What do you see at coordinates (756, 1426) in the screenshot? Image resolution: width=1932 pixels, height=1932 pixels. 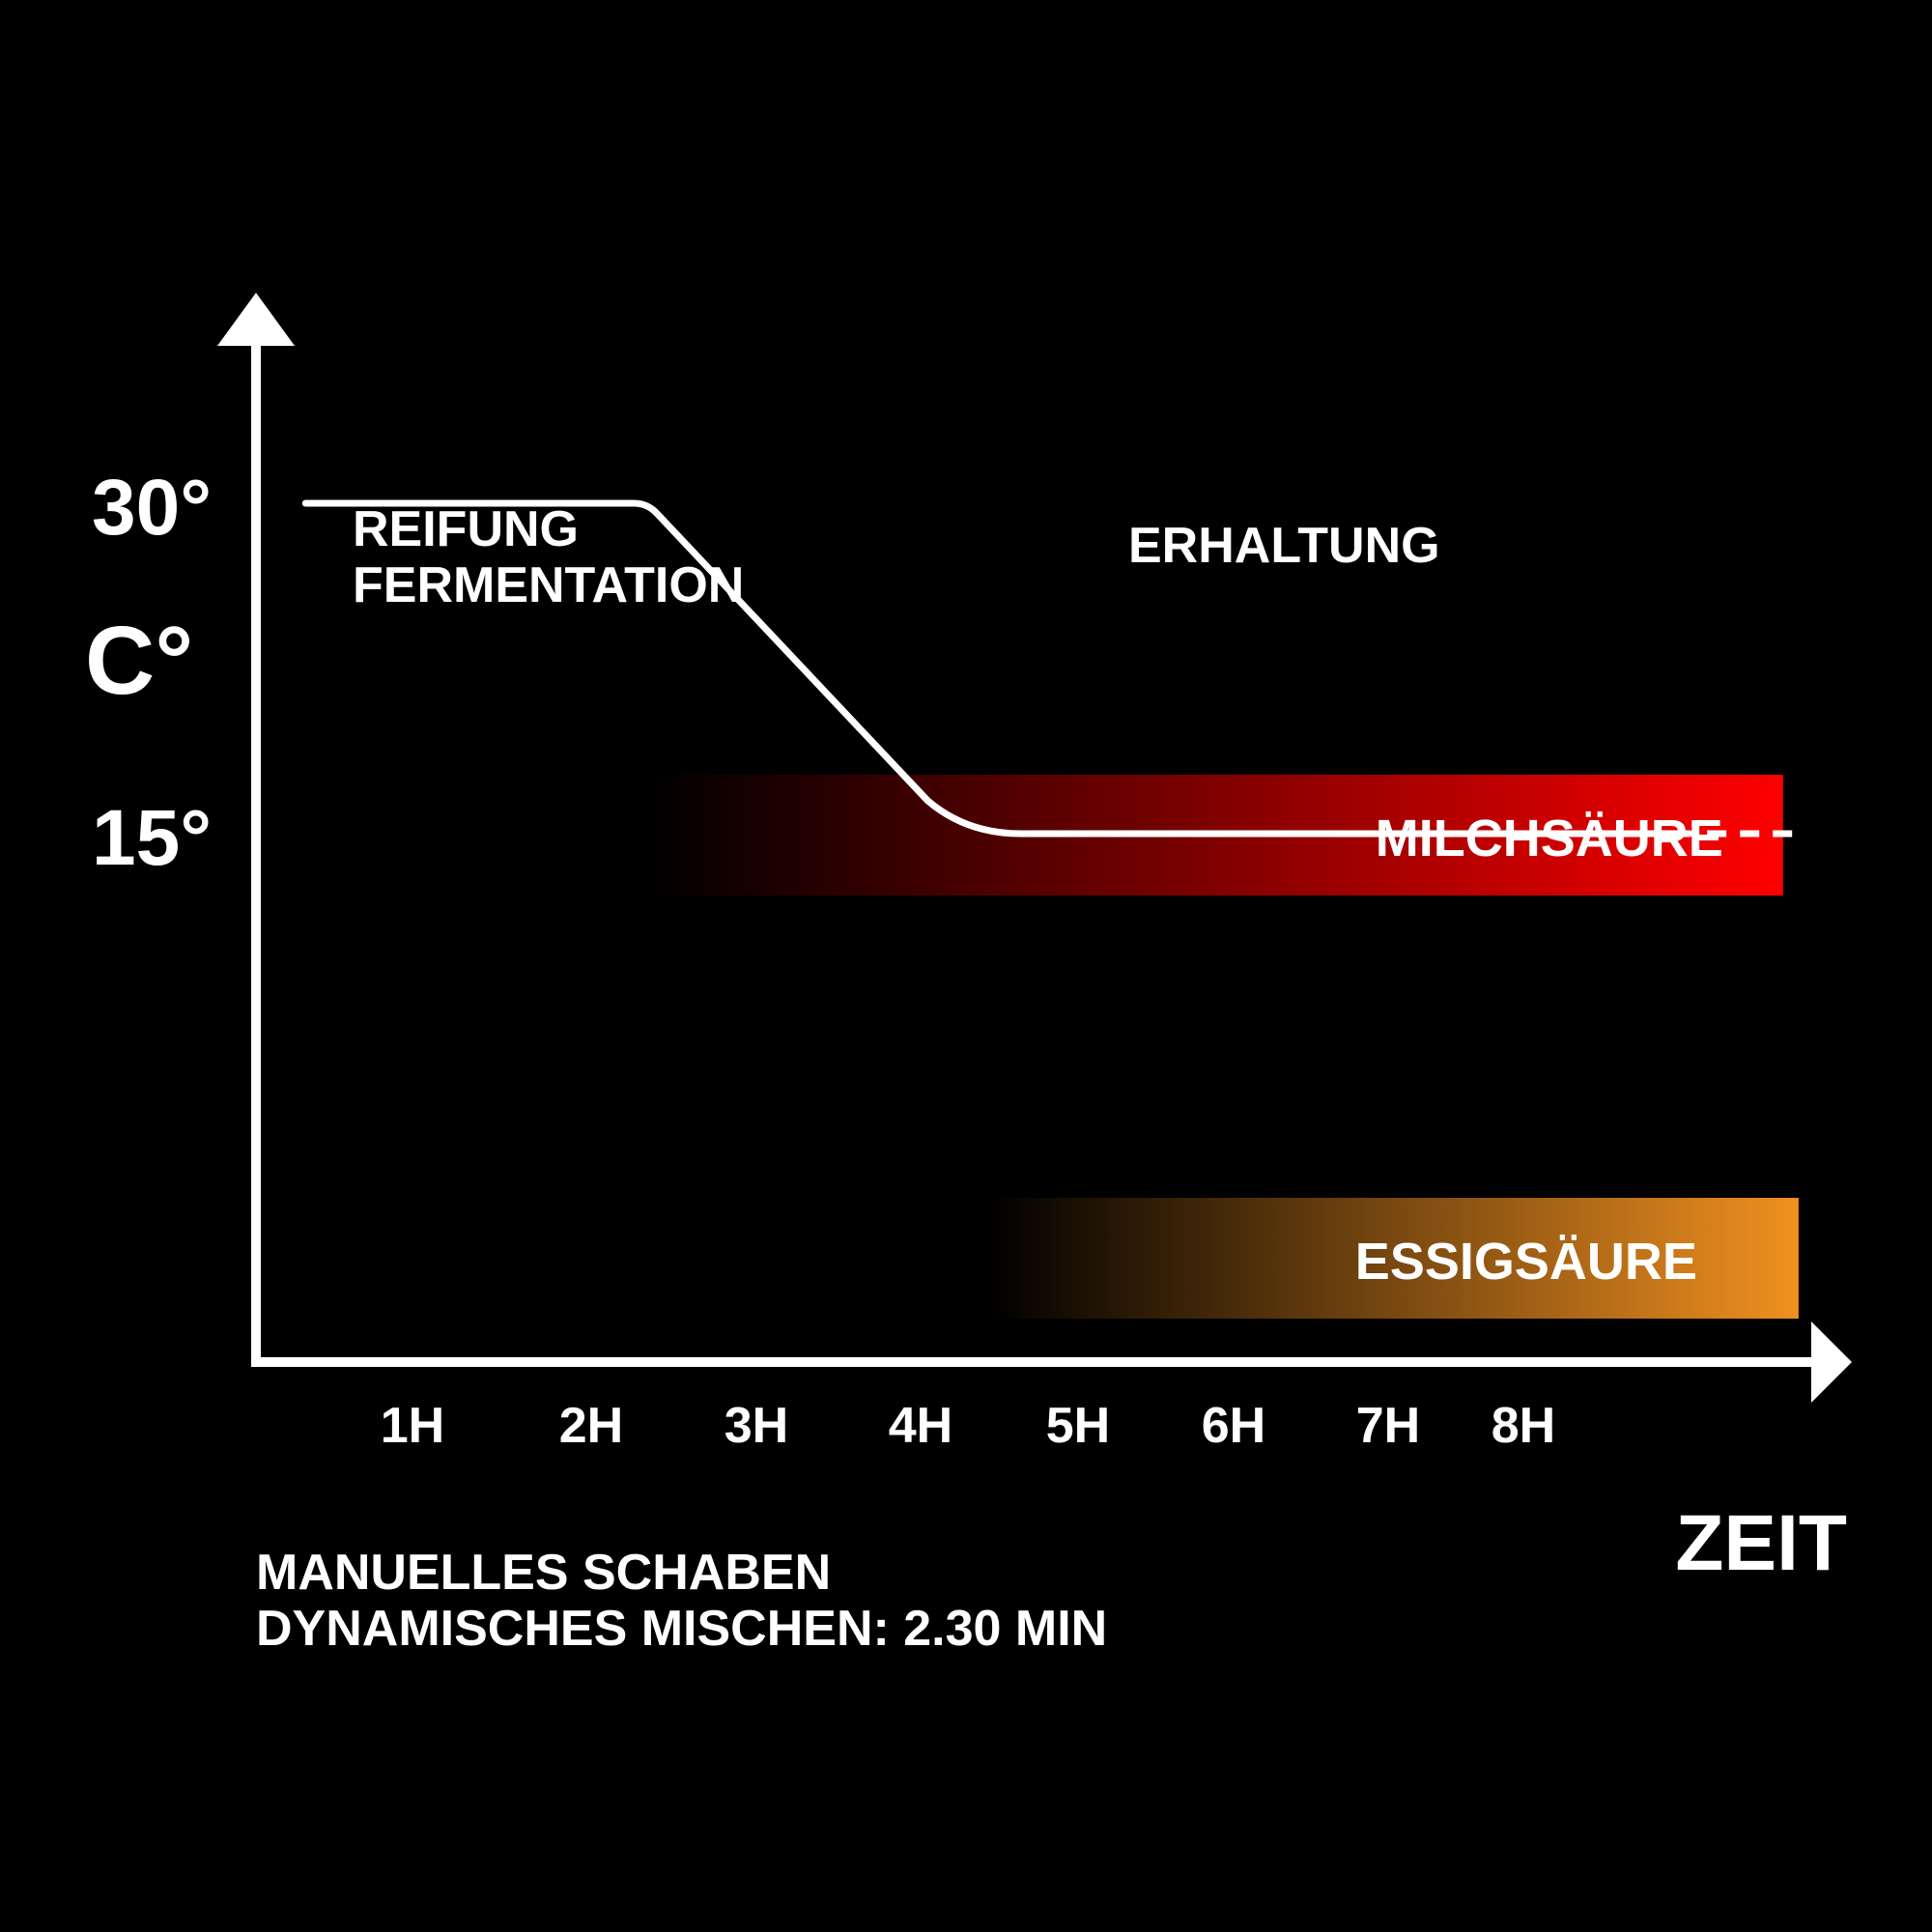 I see `x-tick-3h: 3H` at bounding box center [756, 1426].